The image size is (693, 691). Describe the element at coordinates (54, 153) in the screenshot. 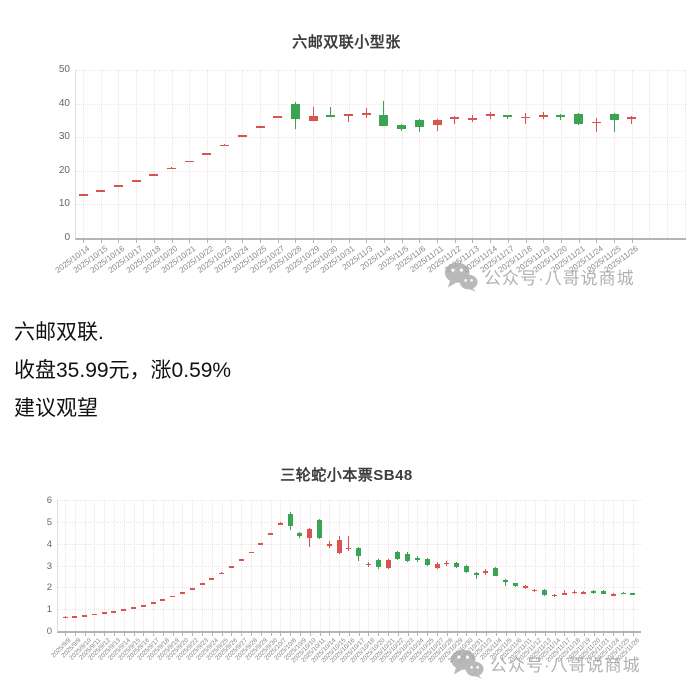

I see `chart-top-y-axis: 0 10 20 30 40 50` at that location.